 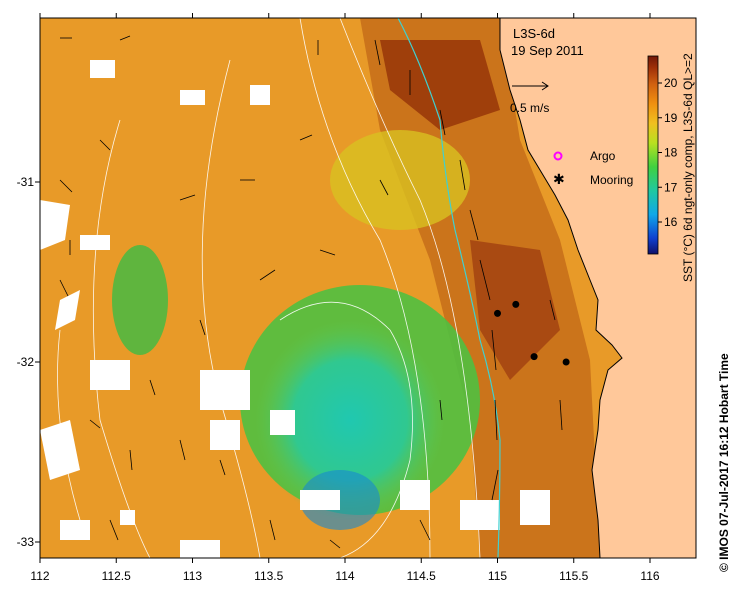 I want to click on lat-tick-label: -31, so click(x=26, y=182).